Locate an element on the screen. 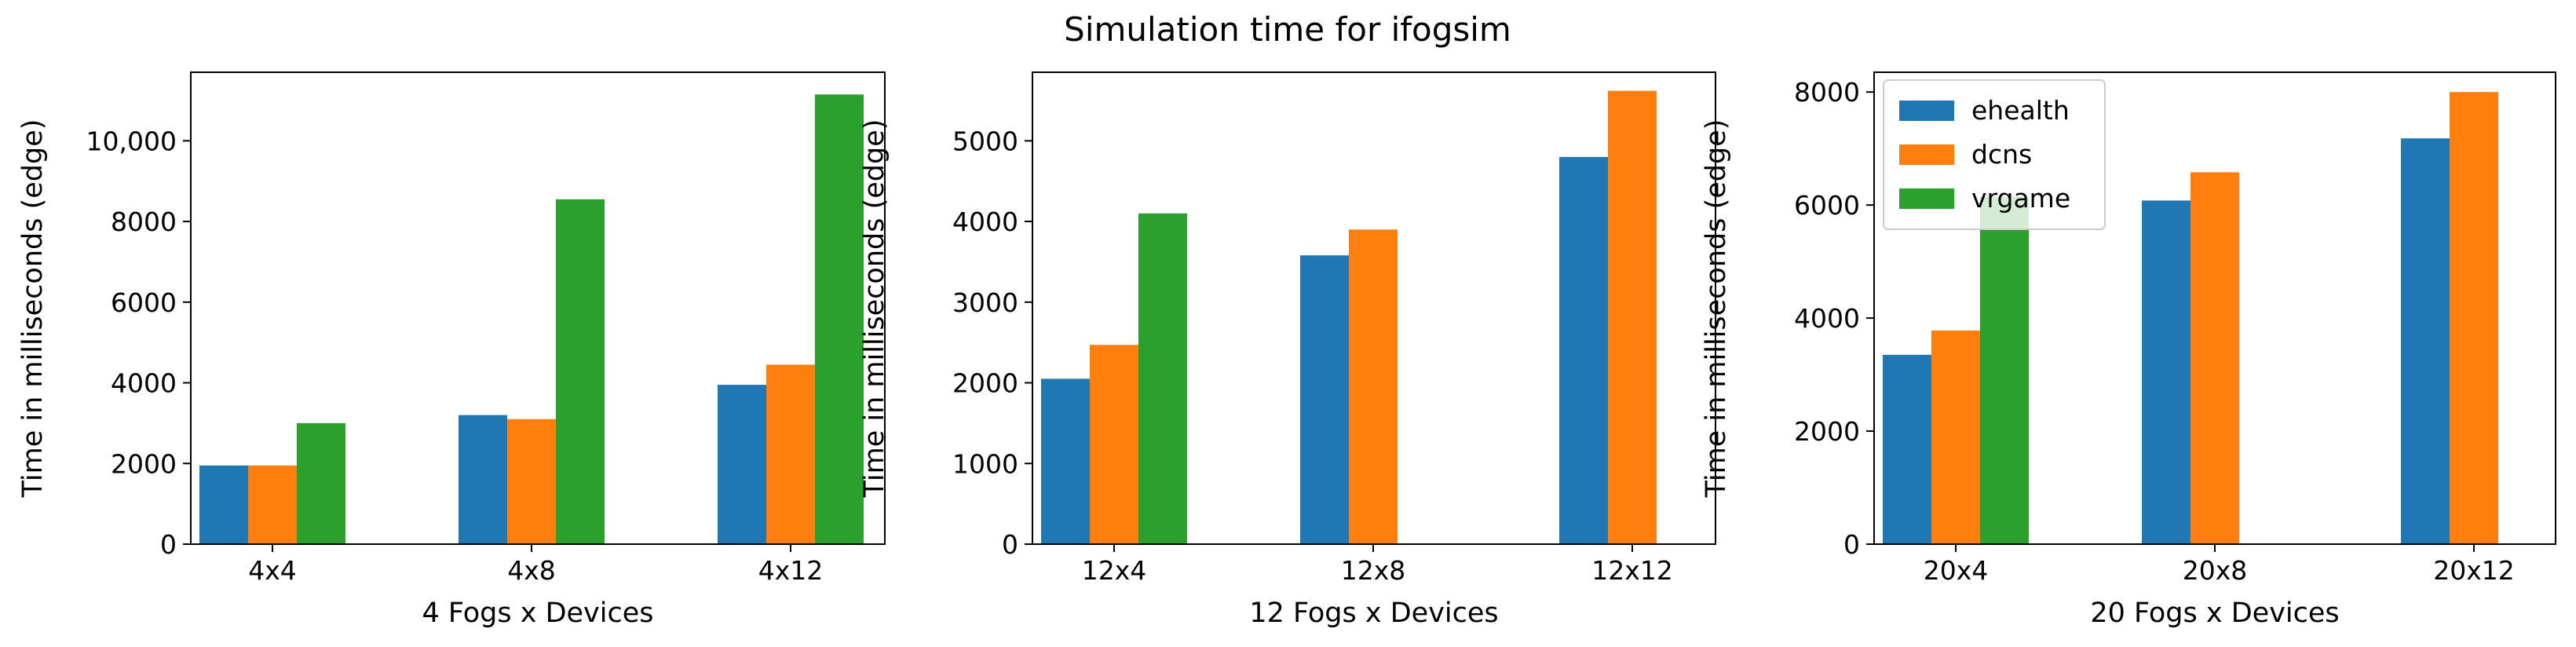  y-tick-label: 1000 is located at coordinates (985, 464).